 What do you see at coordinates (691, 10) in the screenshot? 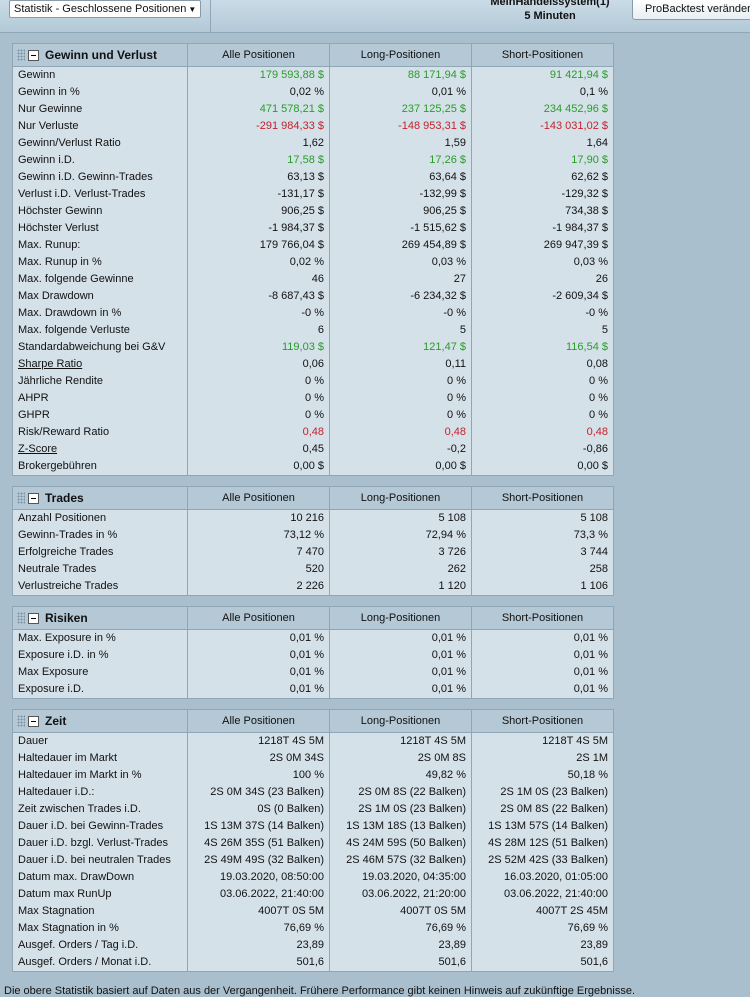
I see `modify-probacktest-button: ProBacktest veränder` at bounding box center [691, 10].